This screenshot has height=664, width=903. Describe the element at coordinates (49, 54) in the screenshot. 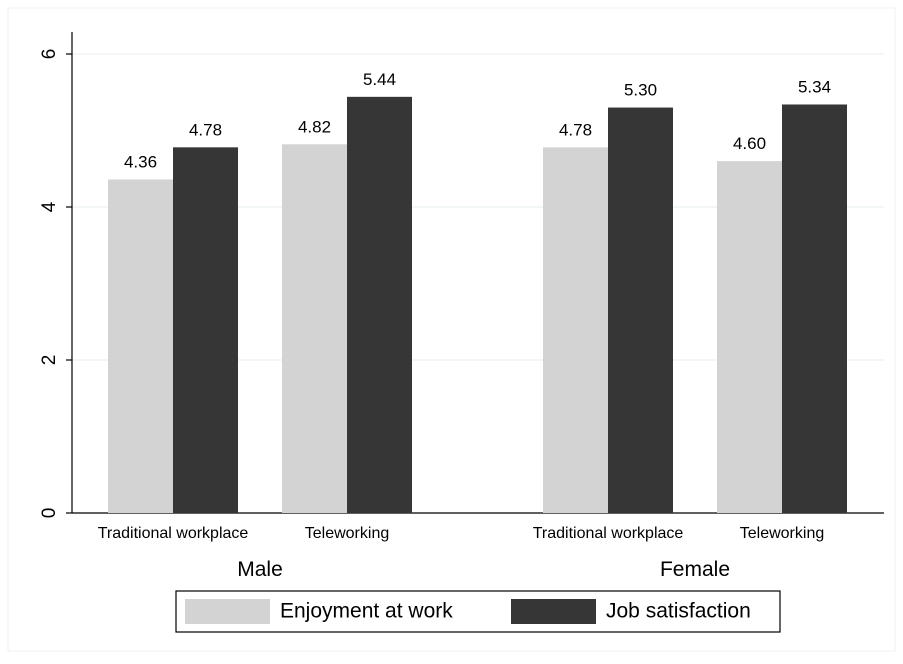

I see `y-tick-label-3: 6` at that location.